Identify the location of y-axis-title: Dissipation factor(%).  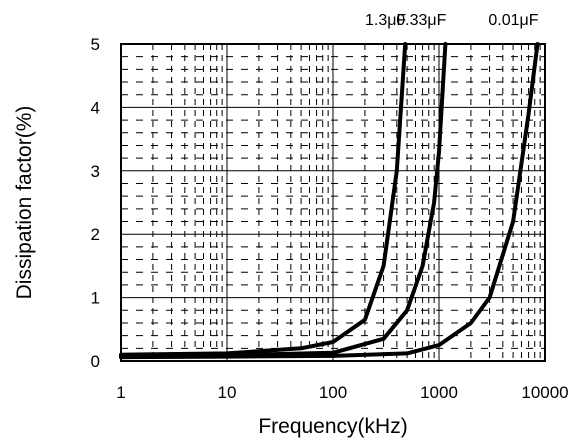
(24, 203).